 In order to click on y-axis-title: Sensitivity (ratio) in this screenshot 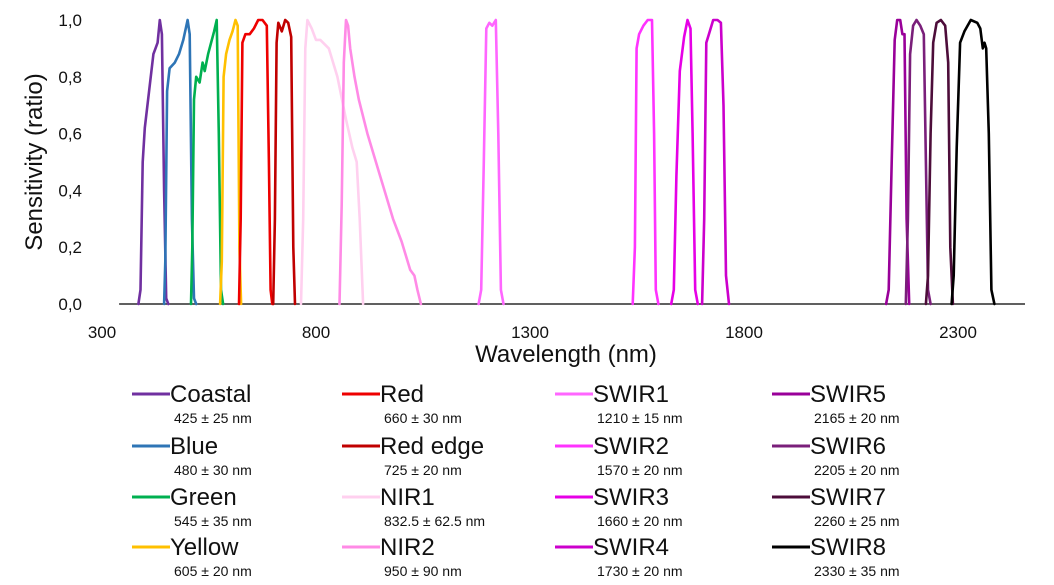, I will do `click(34, 161)`.